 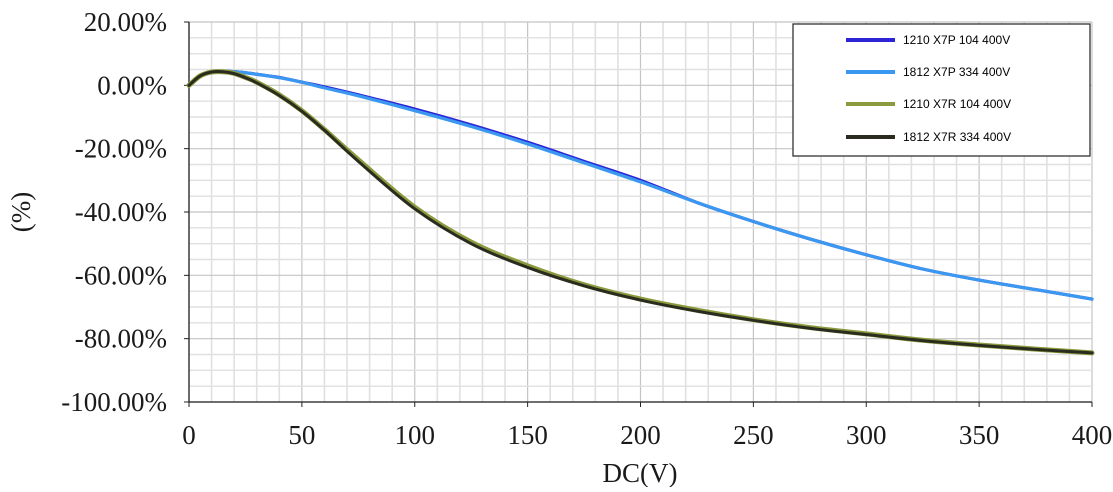 What do you see at coordinates (415, 435) in the screenshot?
I see `x-tick-label: 100` at bounding box center [415, 435].